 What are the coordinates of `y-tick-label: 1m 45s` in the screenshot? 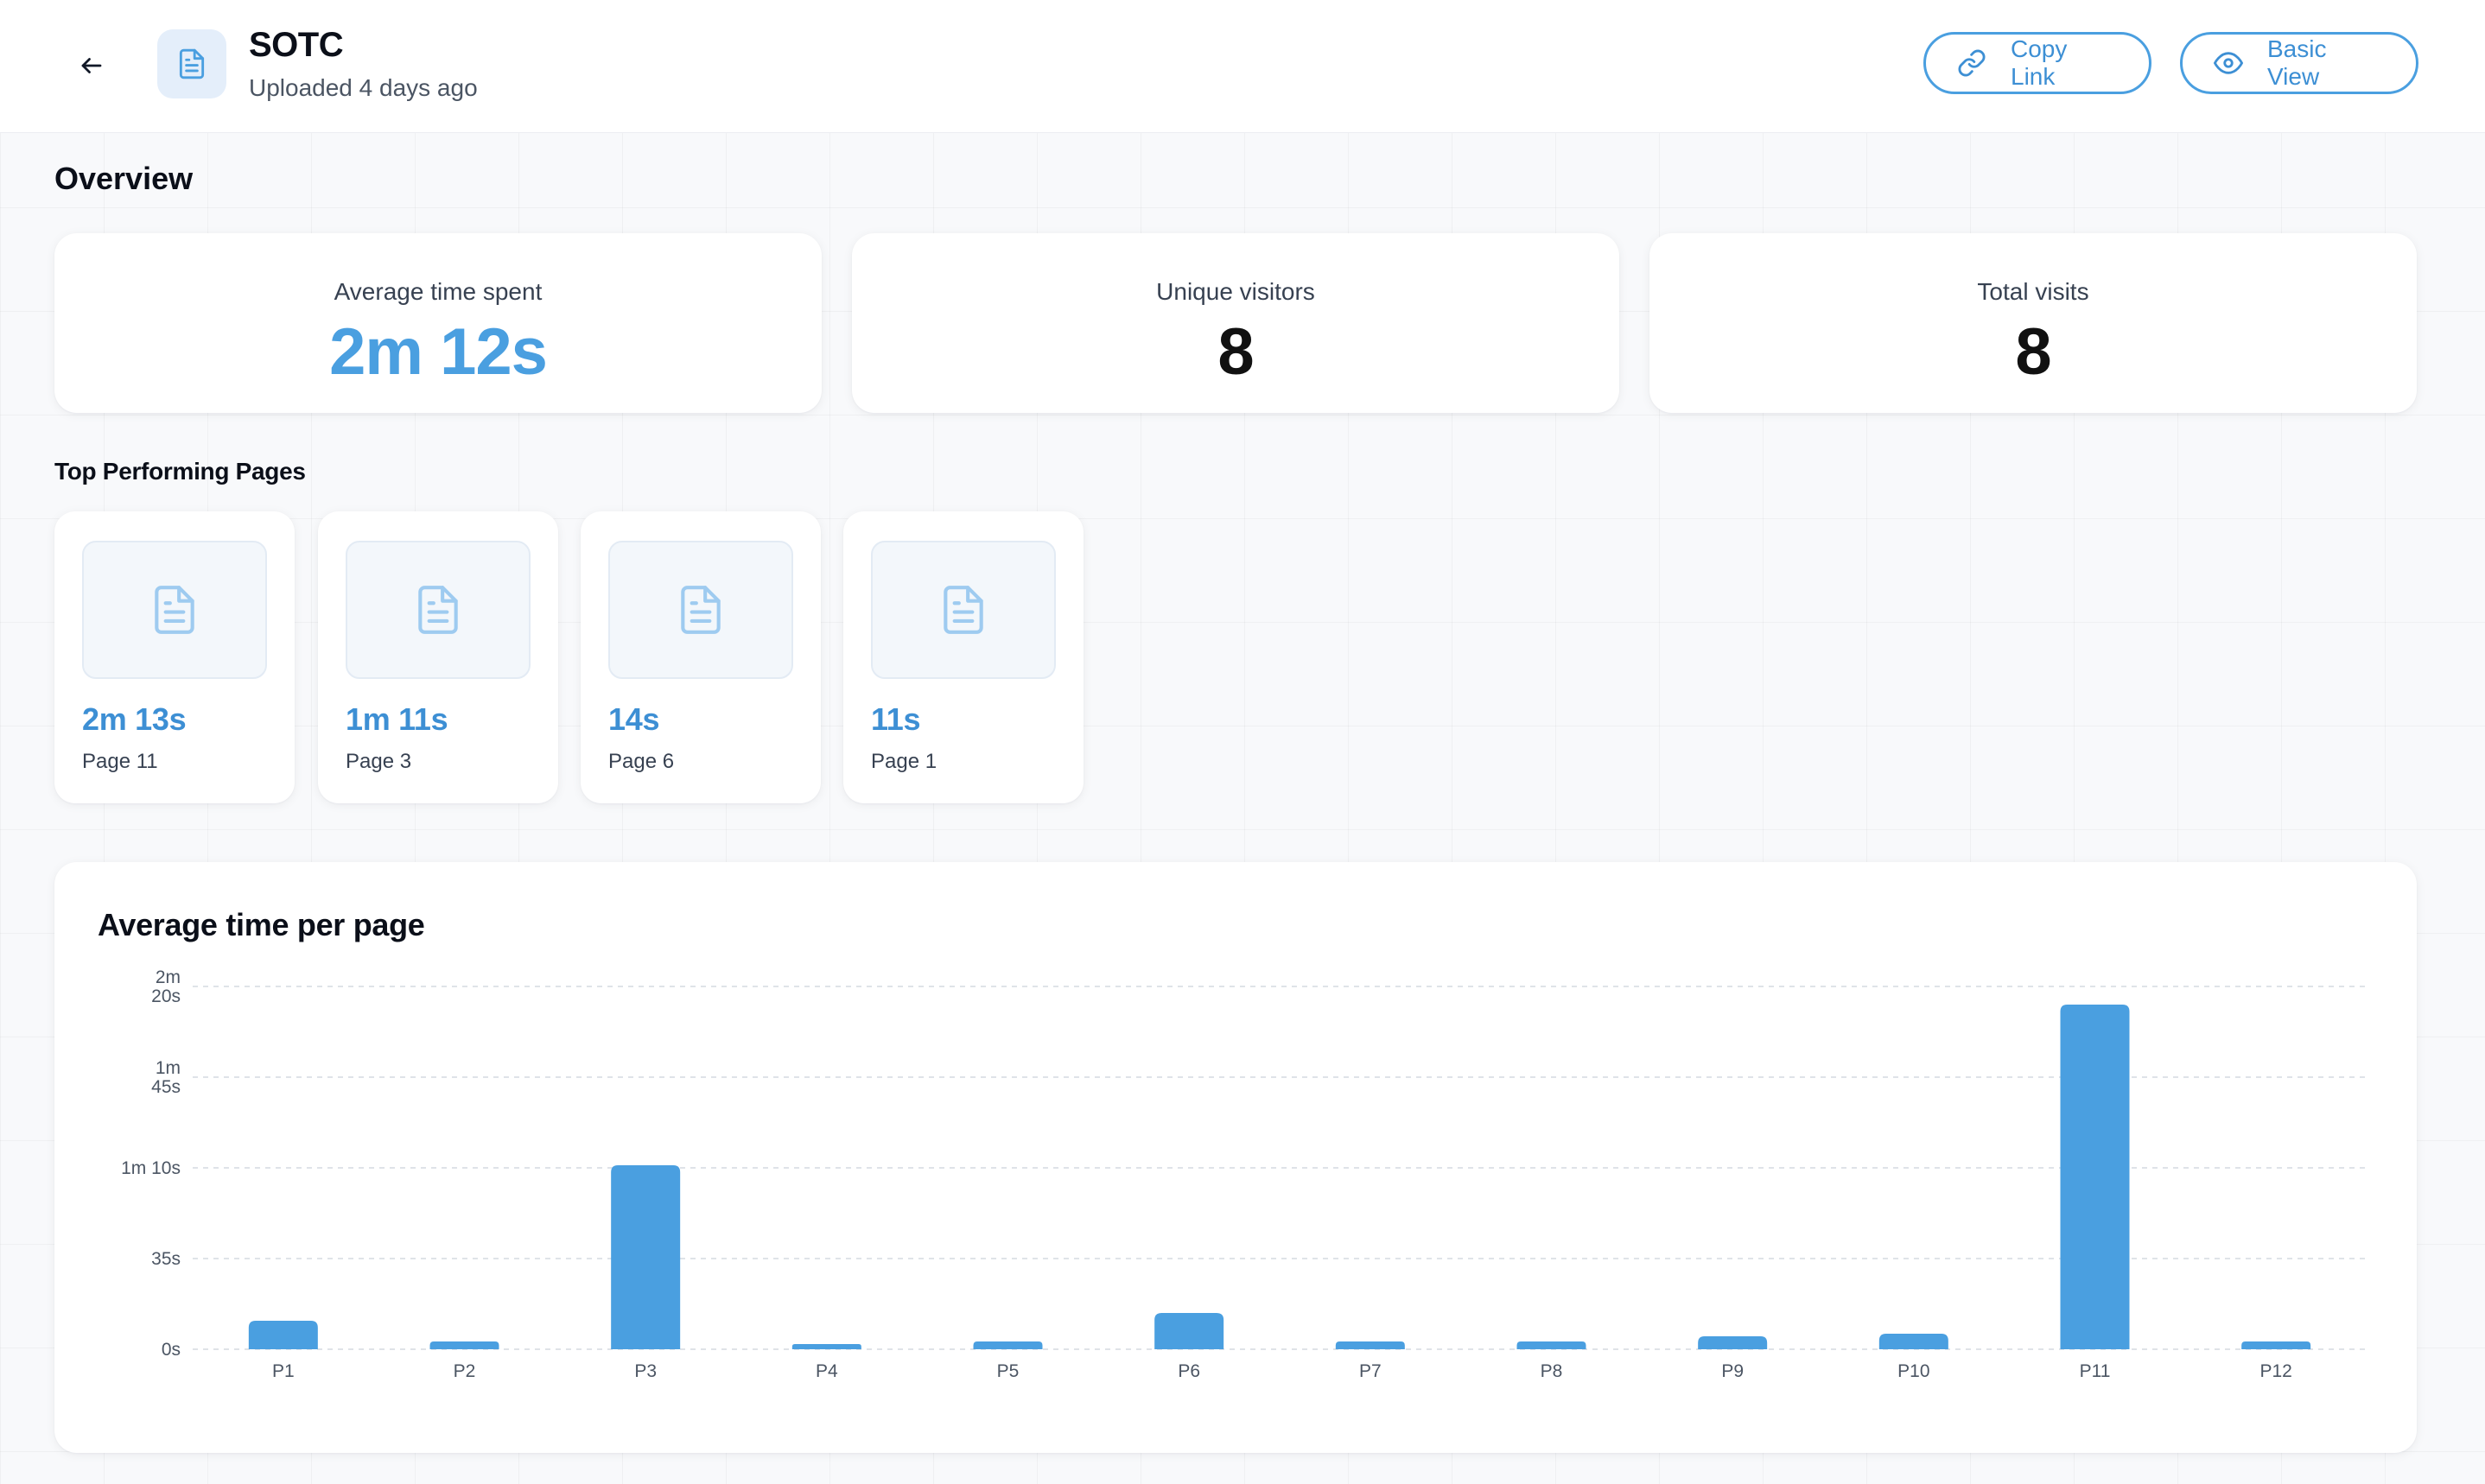 It's located at (166, 1077).